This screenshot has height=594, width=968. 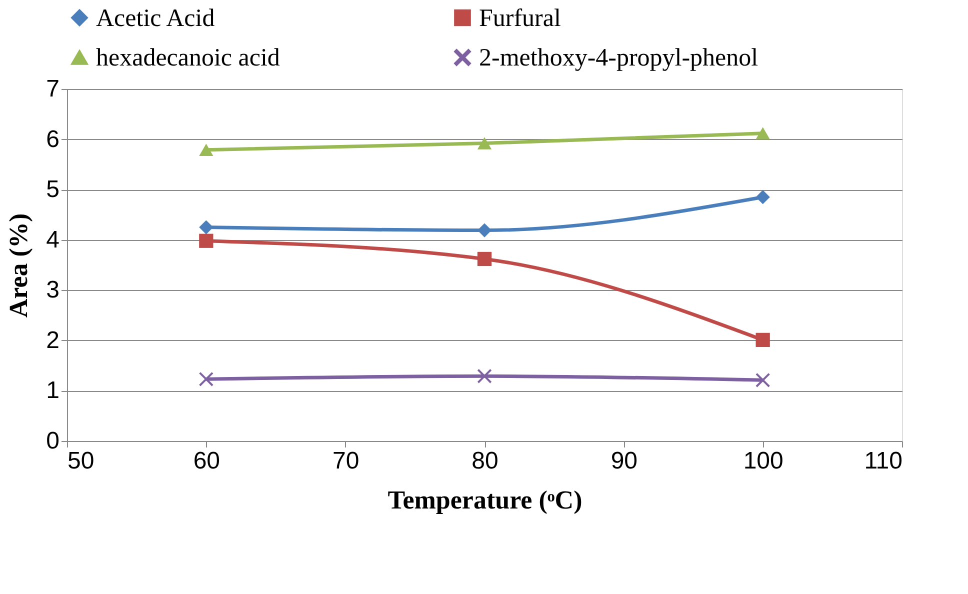 What do you see at coordinates (624, 461) in the screenshot?
I see `x-tick-label: 90` at bounding box center [624, 461].